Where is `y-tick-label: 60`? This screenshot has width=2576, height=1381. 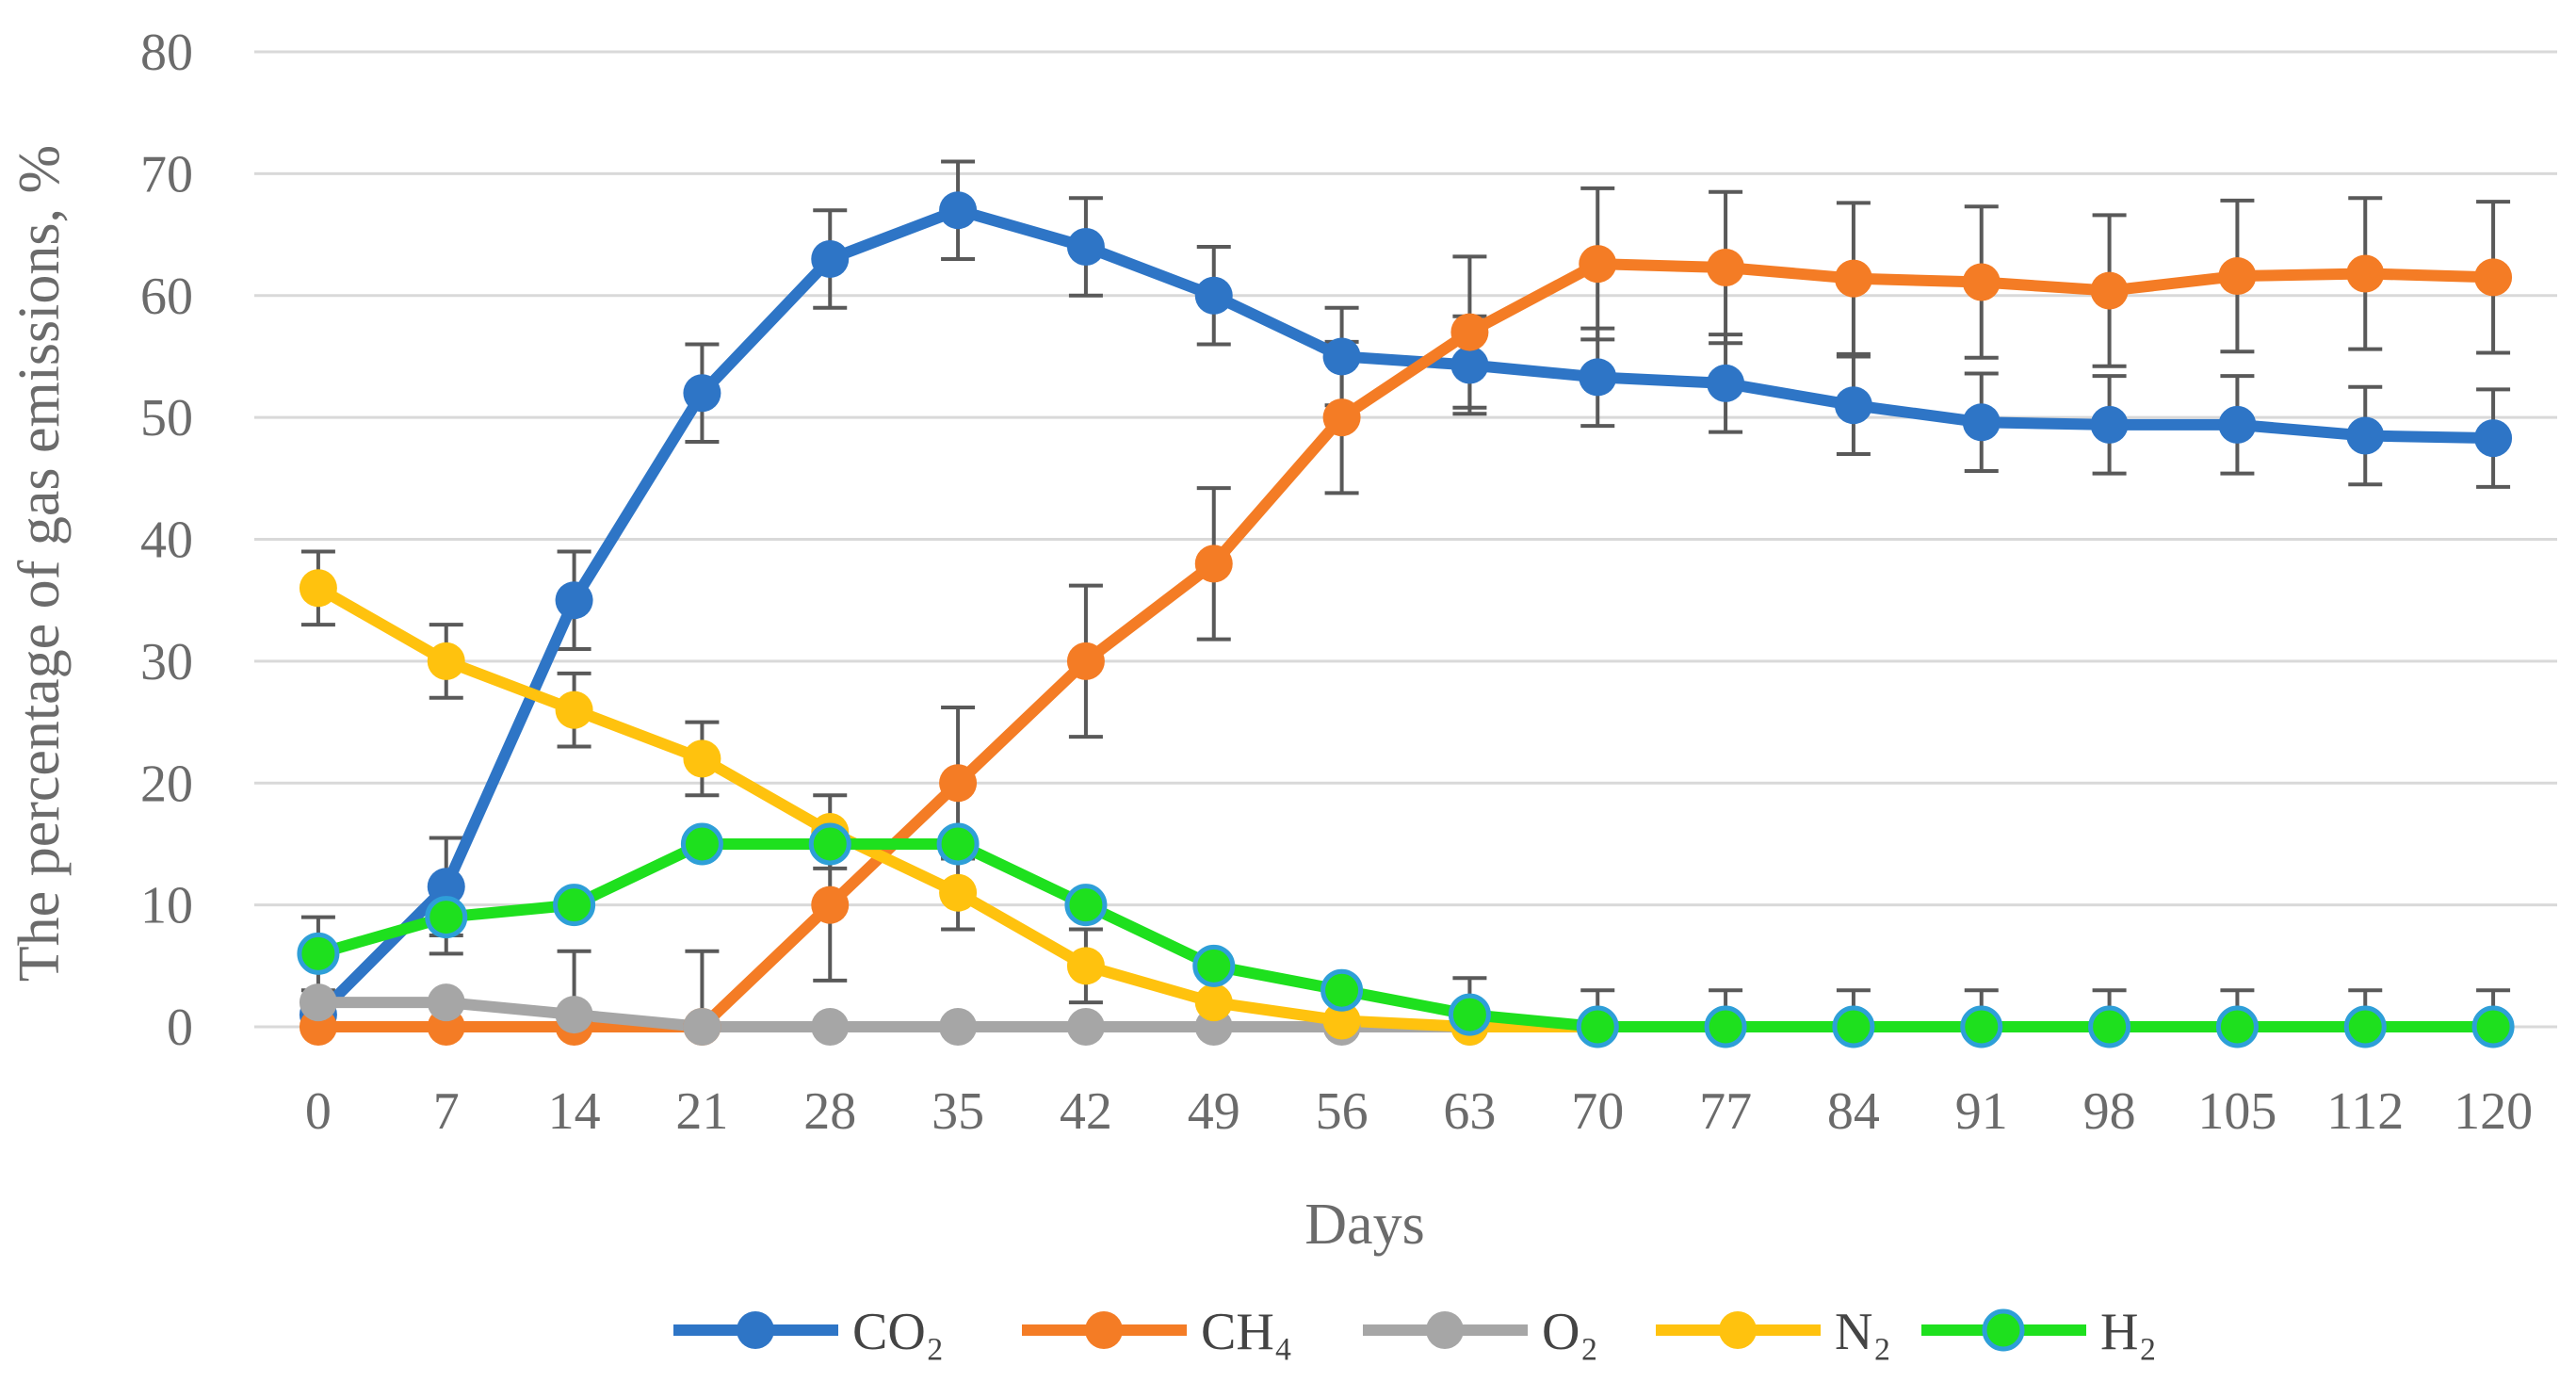 y-tick-label: 60 is located at coordinates (166, 297).